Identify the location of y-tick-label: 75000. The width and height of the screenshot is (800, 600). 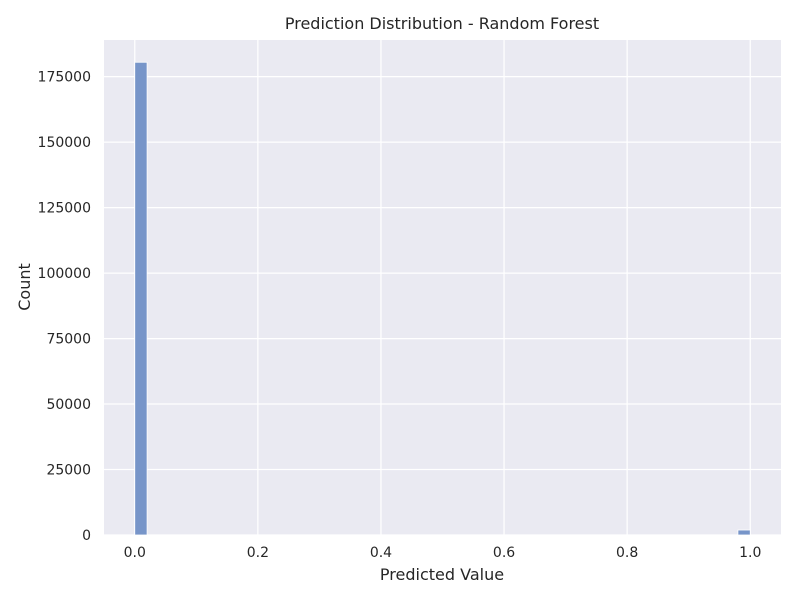
(68, 340).